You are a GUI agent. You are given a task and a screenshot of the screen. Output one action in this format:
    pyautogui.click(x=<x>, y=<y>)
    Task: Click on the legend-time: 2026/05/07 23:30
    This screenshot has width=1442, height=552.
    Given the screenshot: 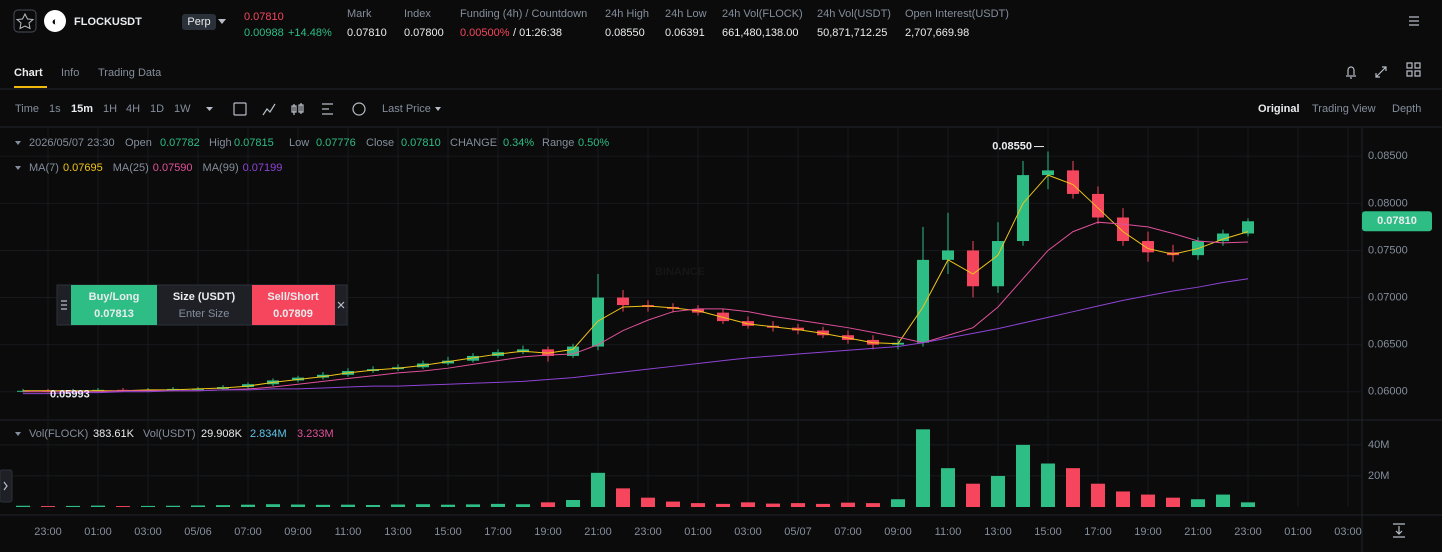 What is the action you would take?
    pyautogui.click(x=72, y=143)
    